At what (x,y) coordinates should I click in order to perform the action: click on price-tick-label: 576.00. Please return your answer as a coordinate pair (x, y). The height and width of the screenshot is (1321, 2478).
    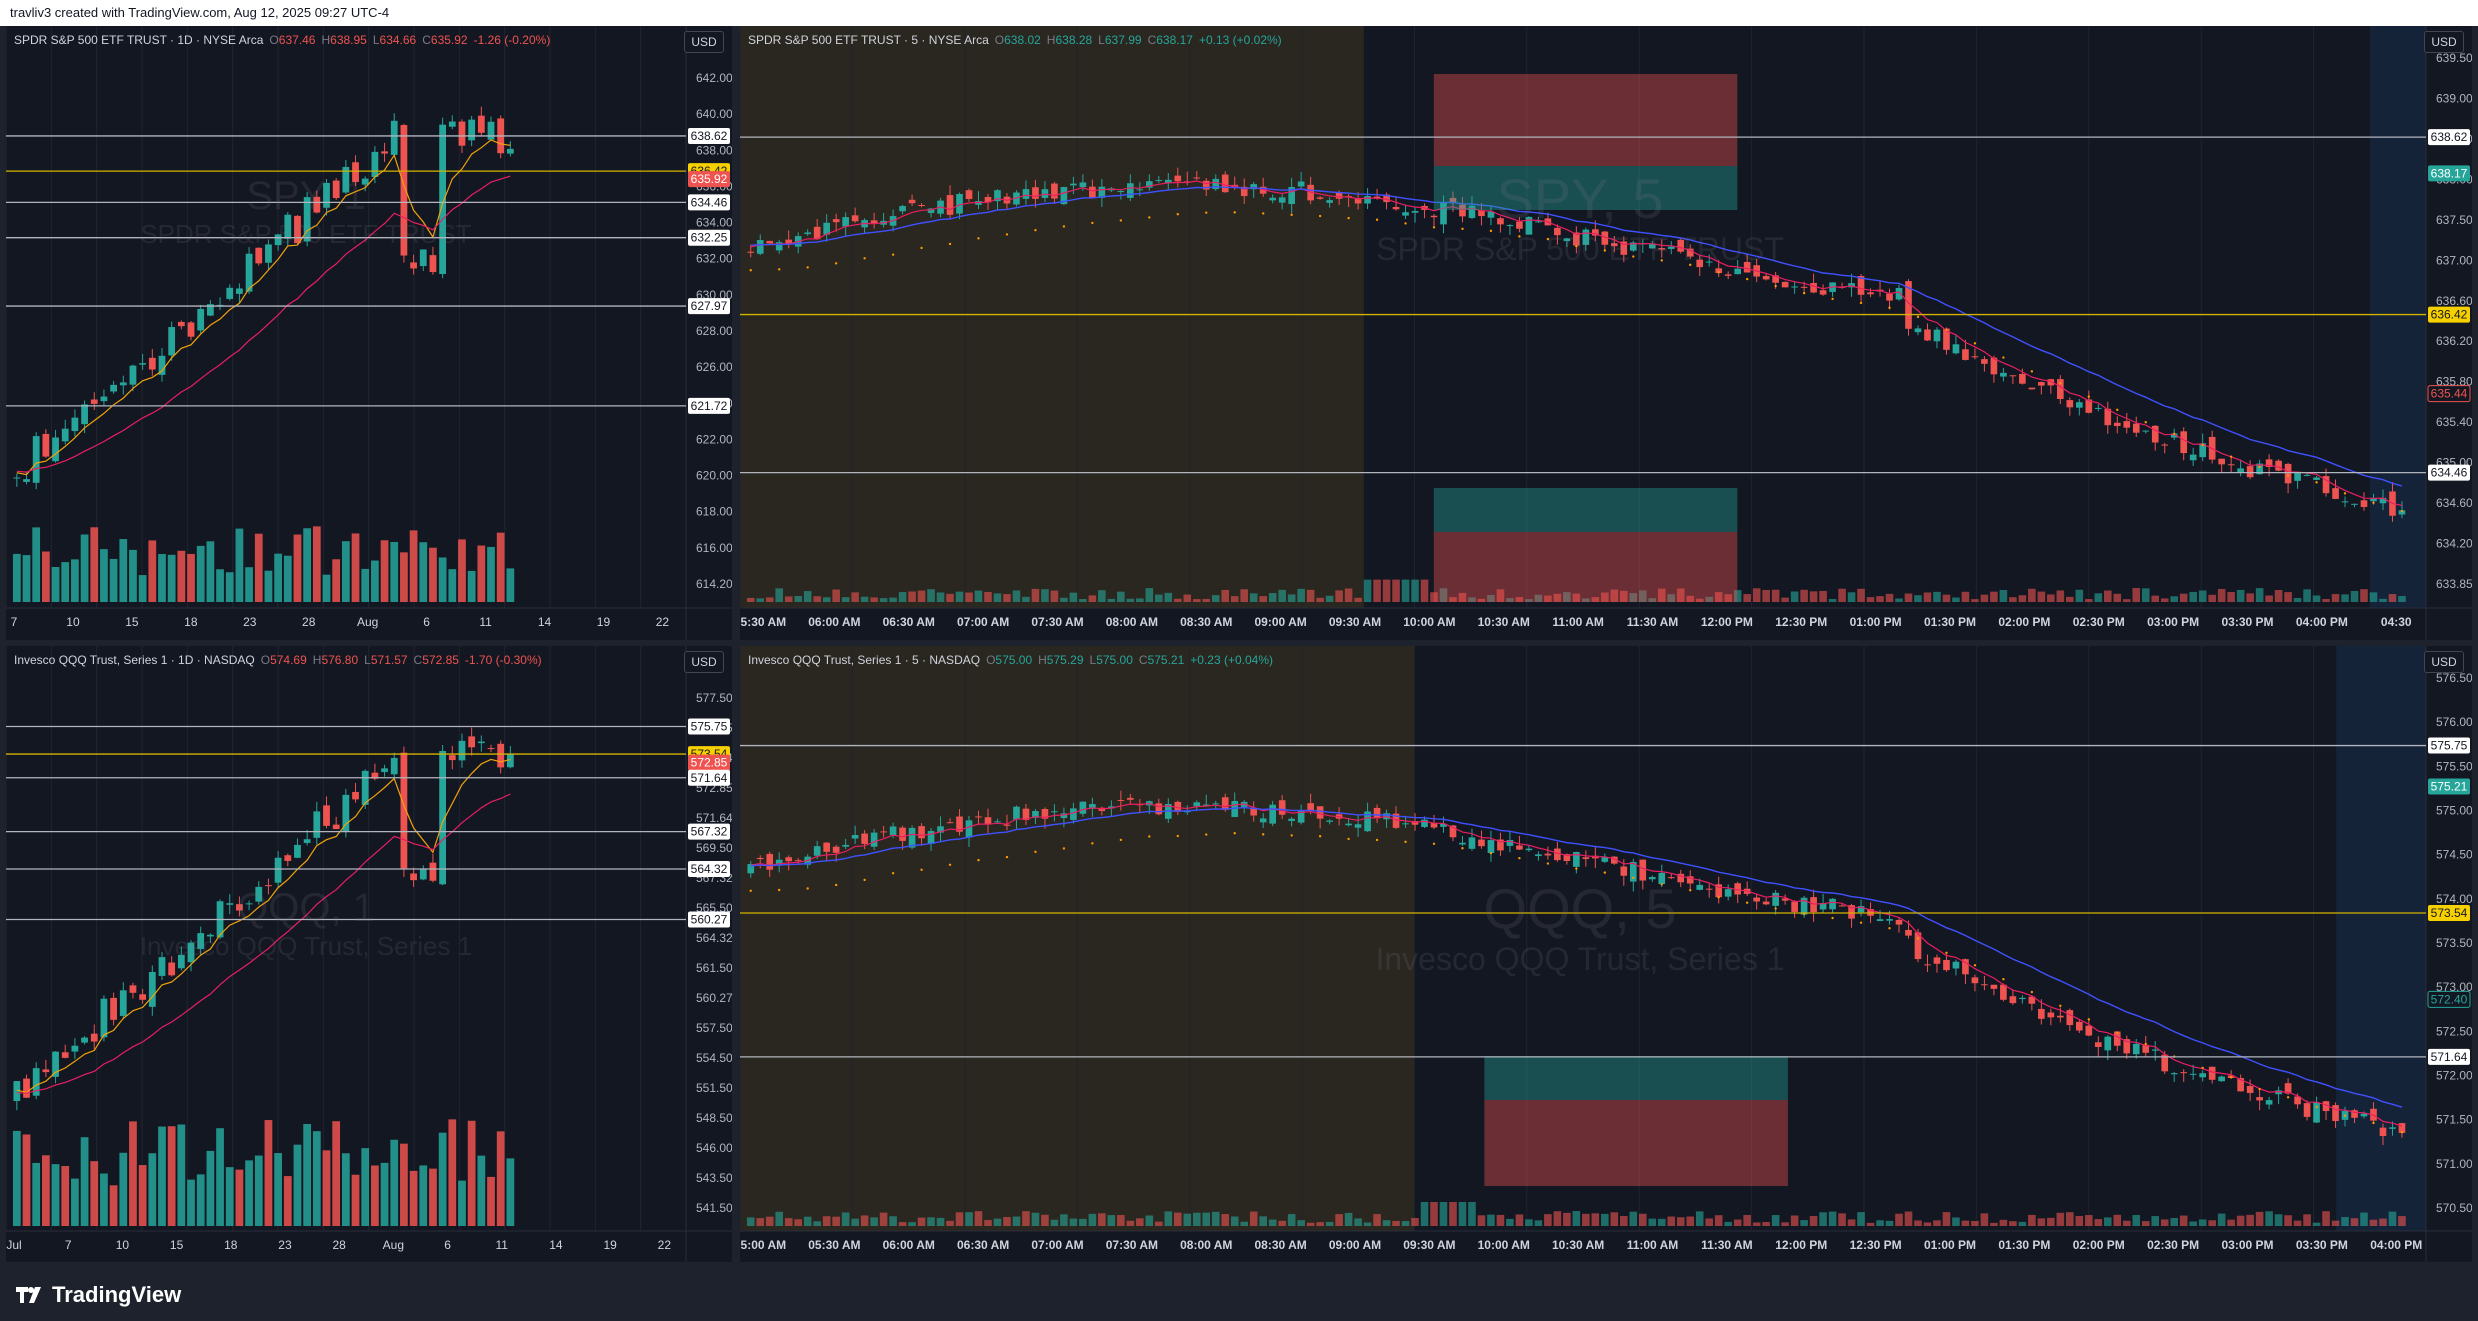
    Looking at the image, I should click on (2454, 722).